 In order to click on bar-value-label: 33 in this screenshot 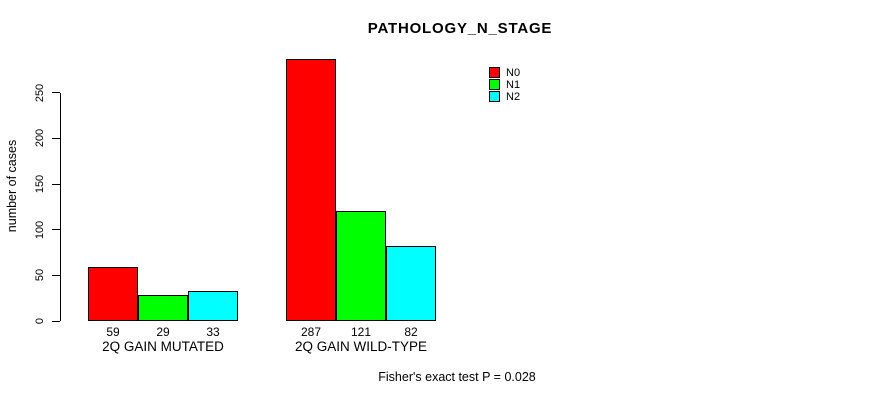, I will do `click(213, 331)`.